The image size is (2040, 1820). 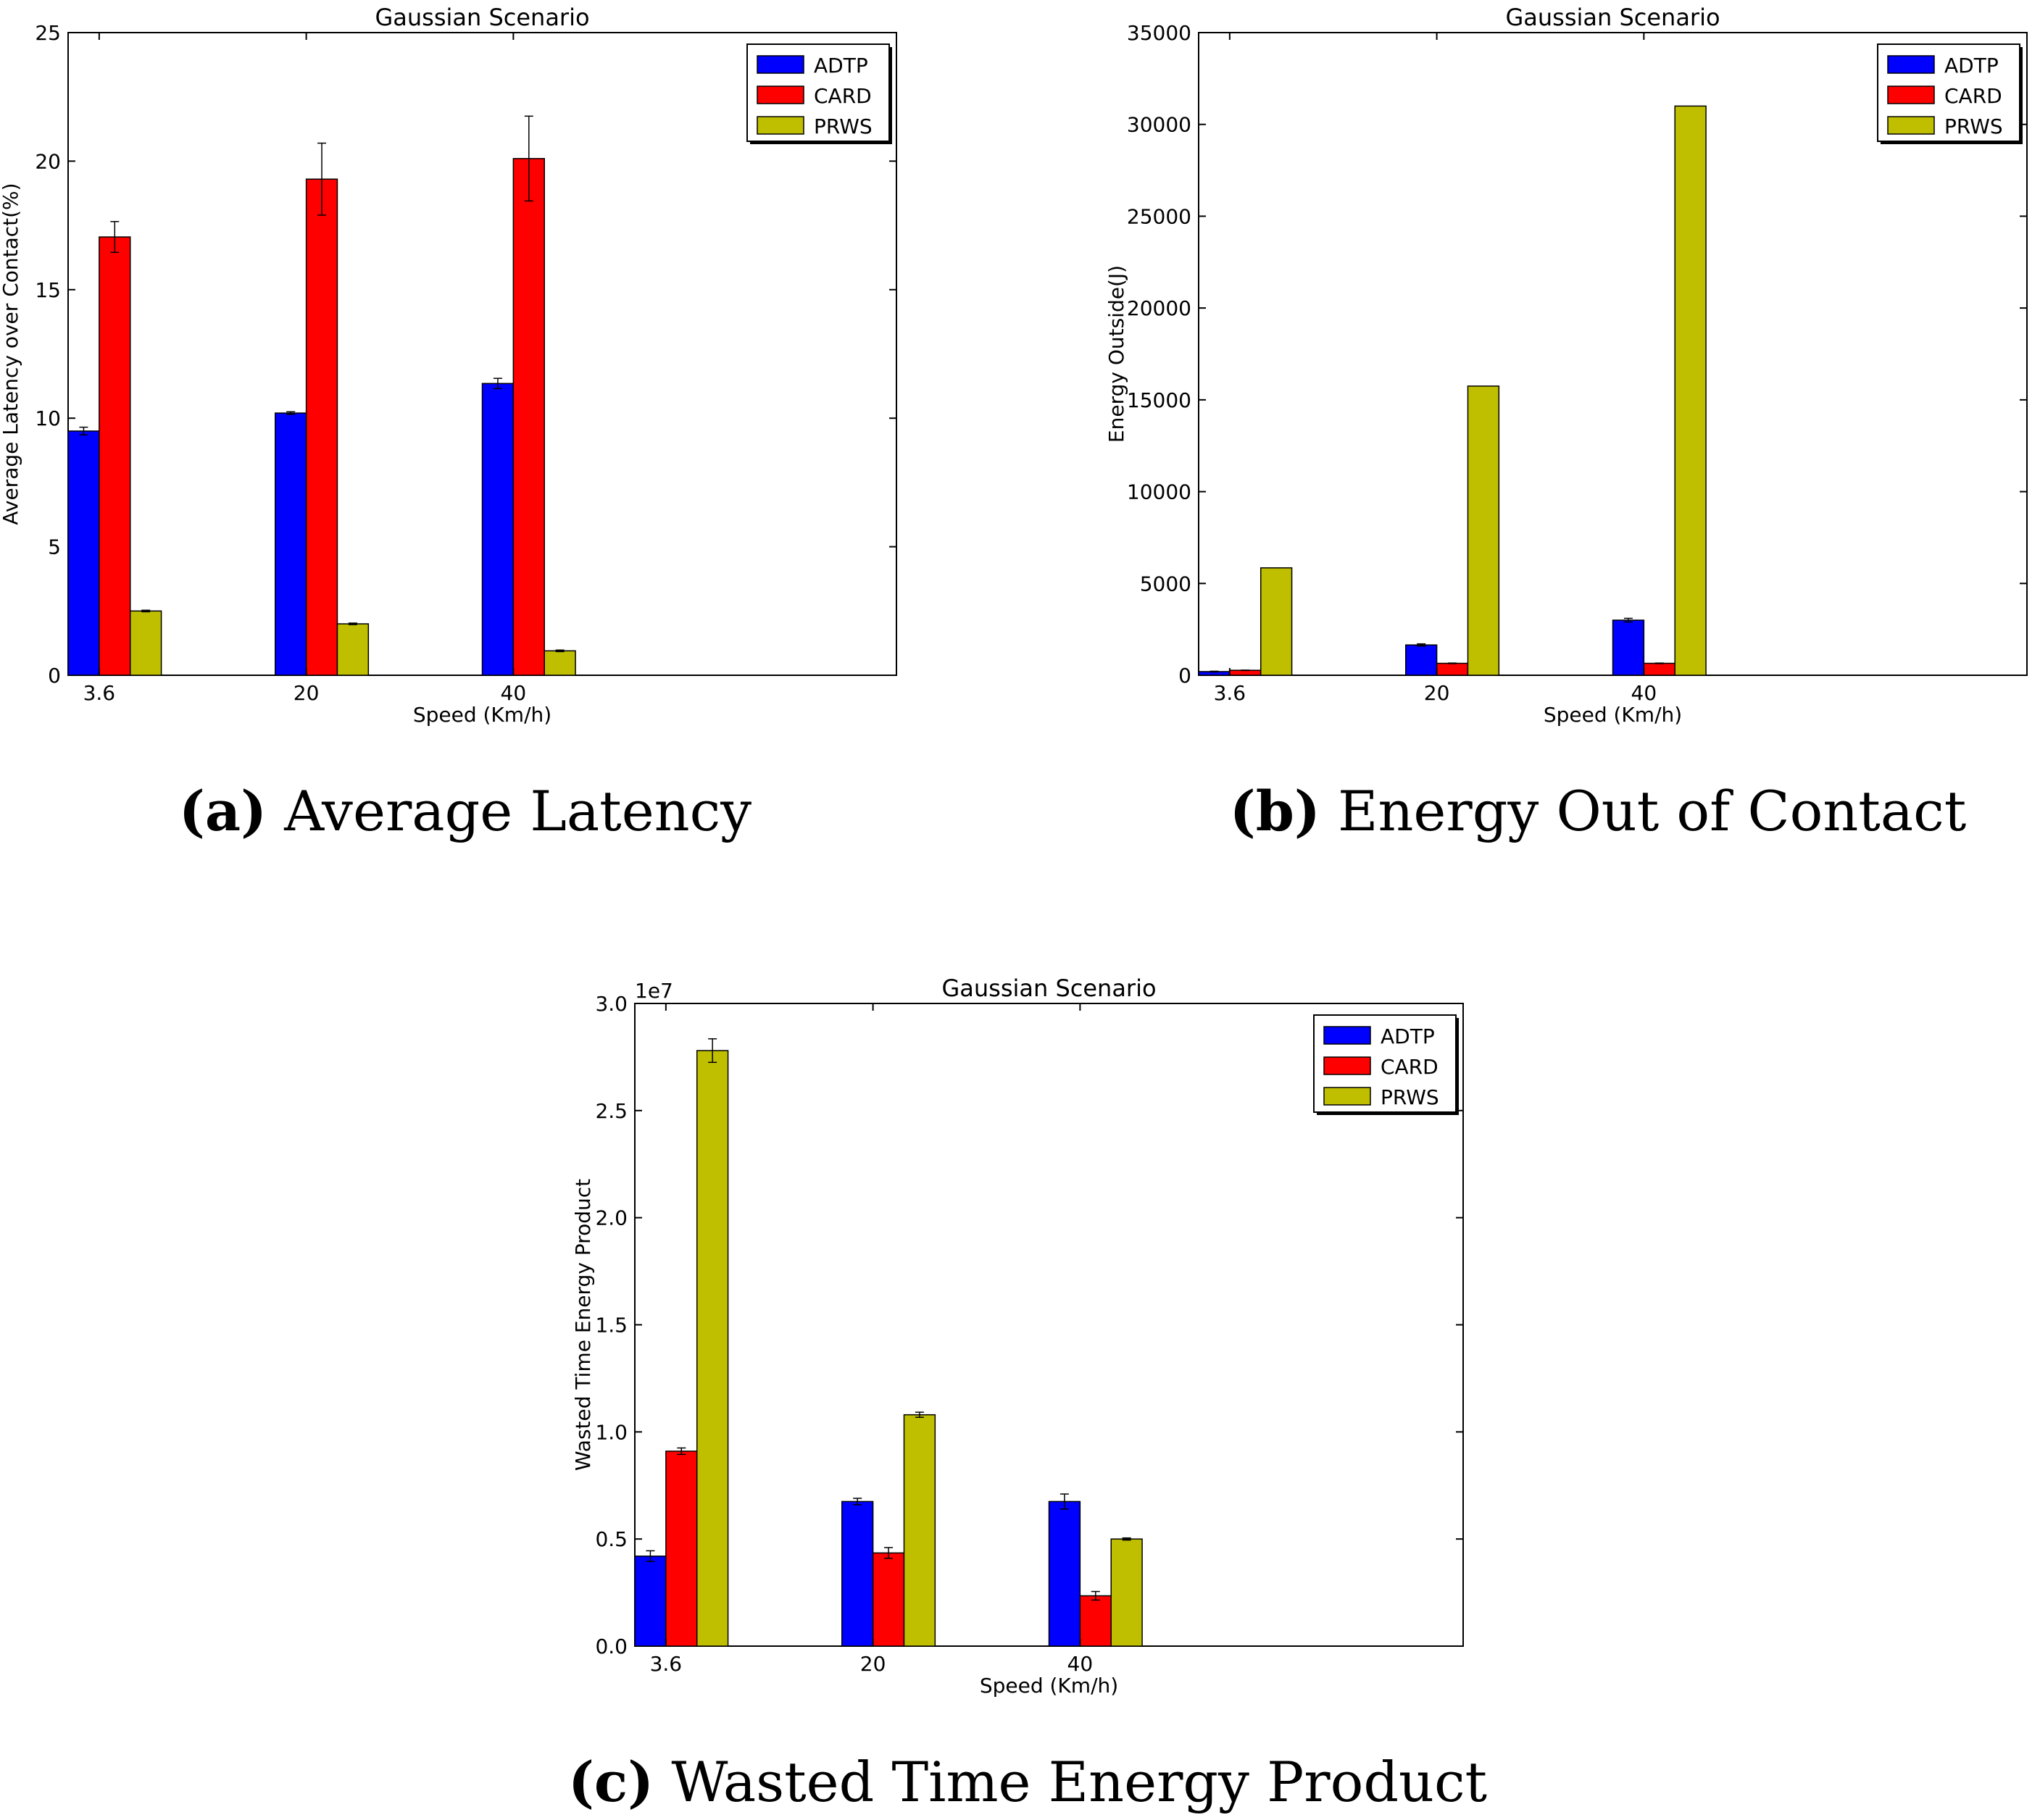 What do you see at coordinates (48, 418) in the screenshot?
I see `y-tick-label: 10` at bounding box center [48, 418].